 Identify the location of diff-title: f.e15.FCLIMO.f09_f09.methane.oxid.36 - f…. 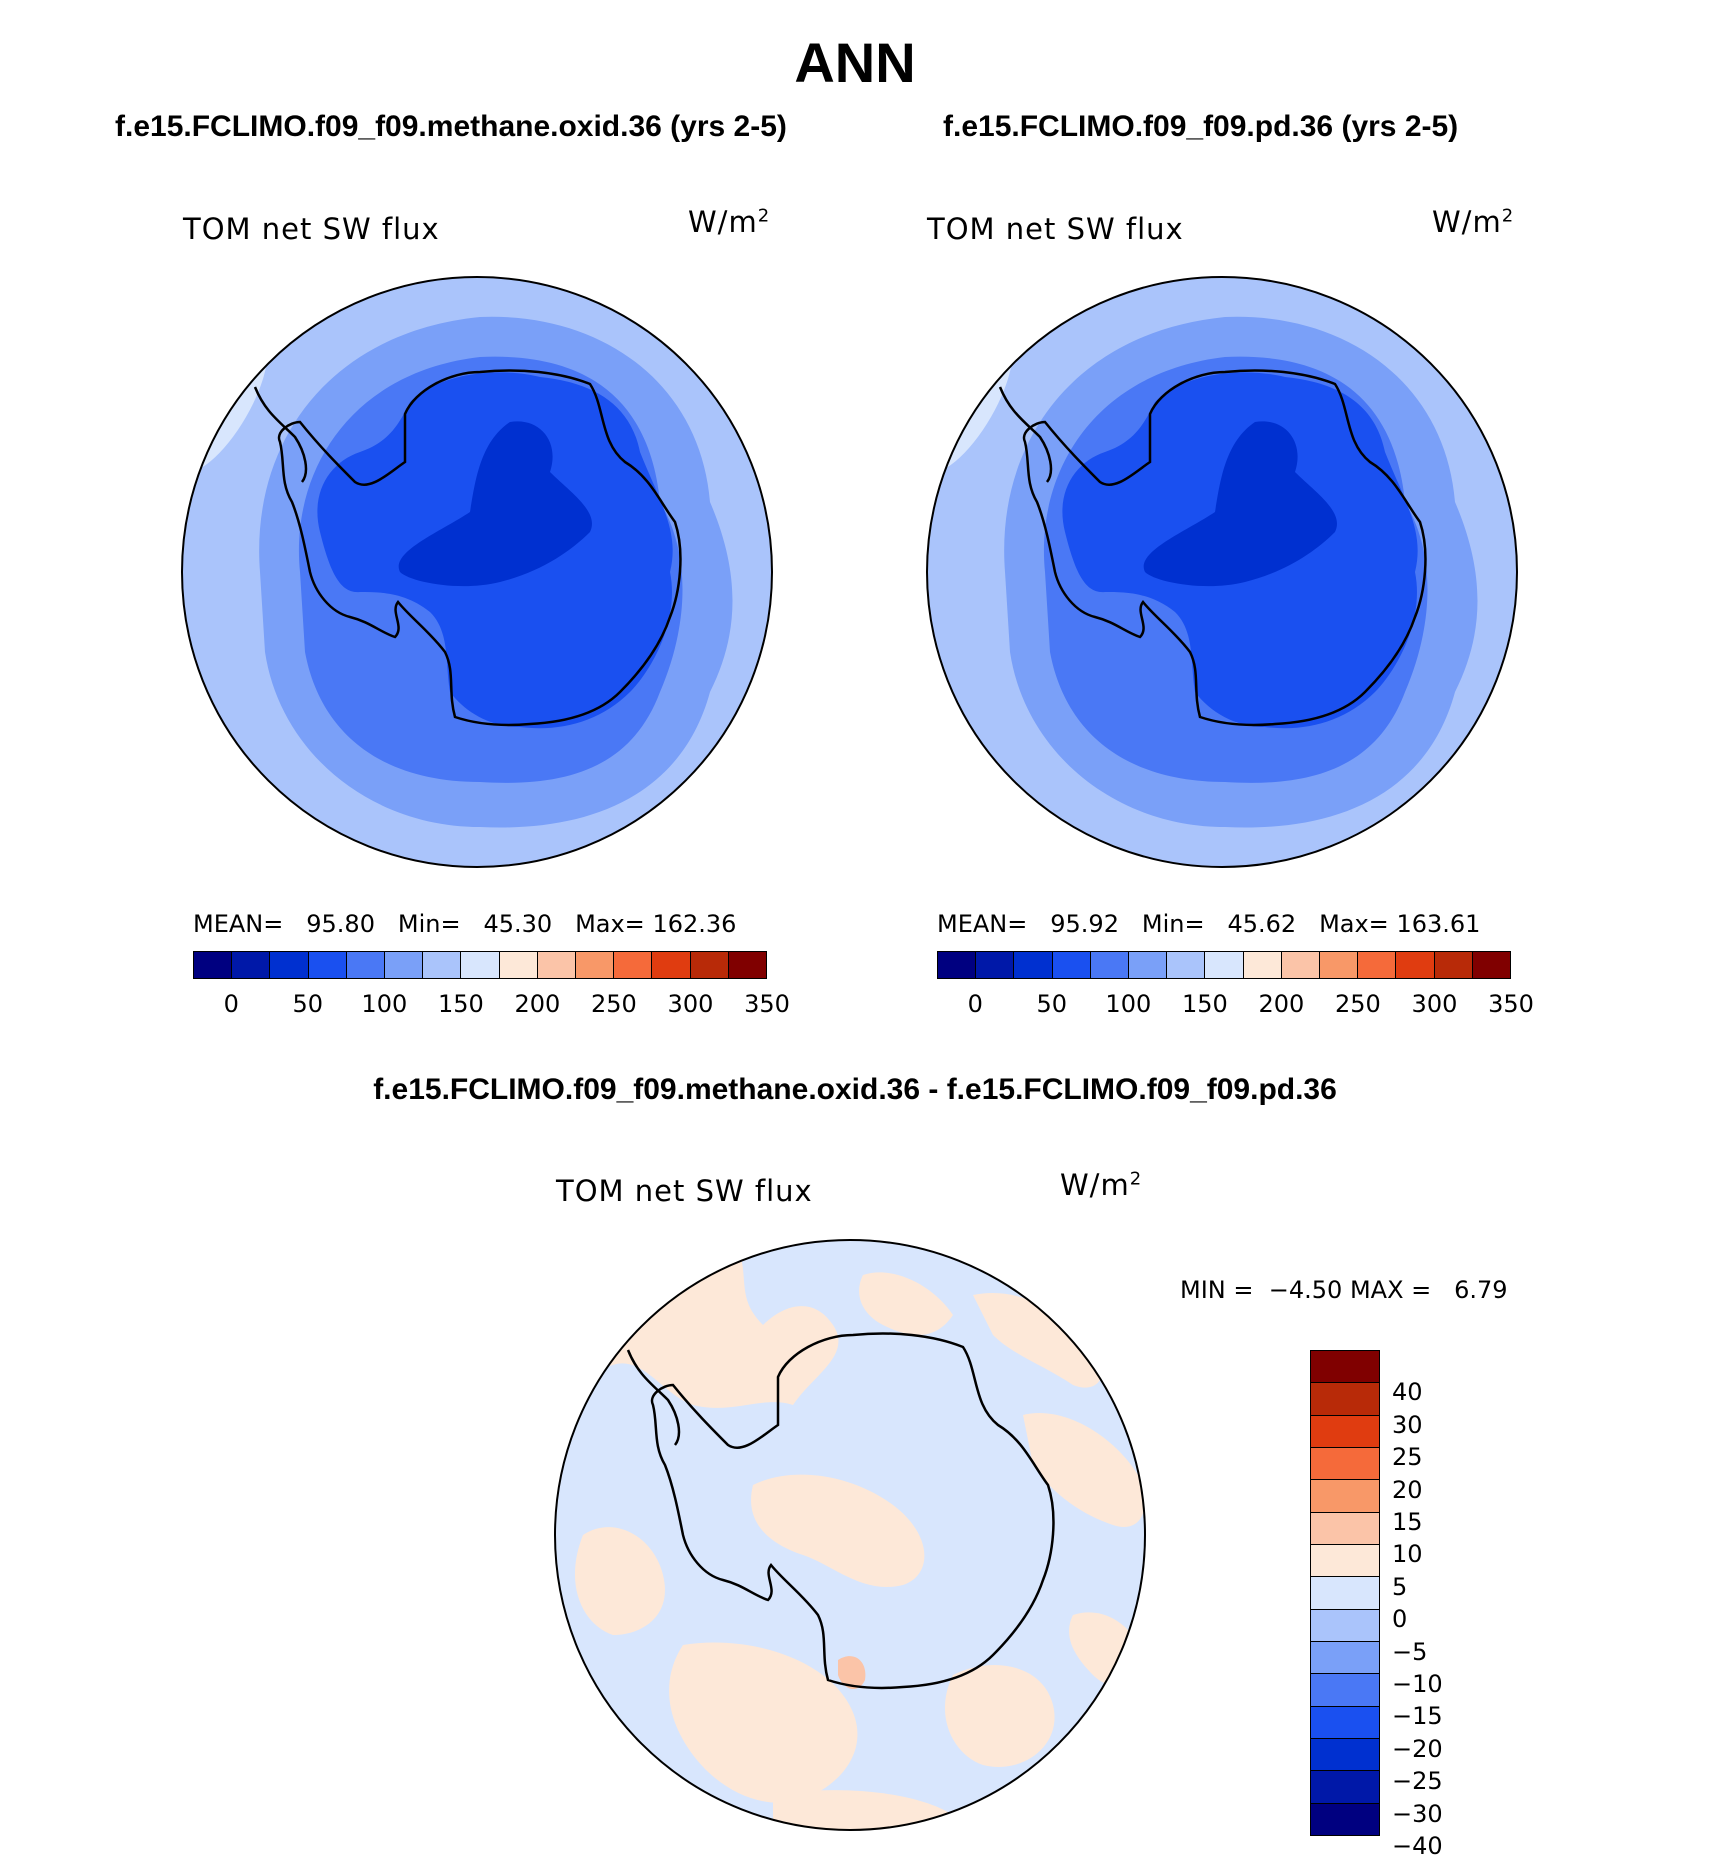
(855, 1089).